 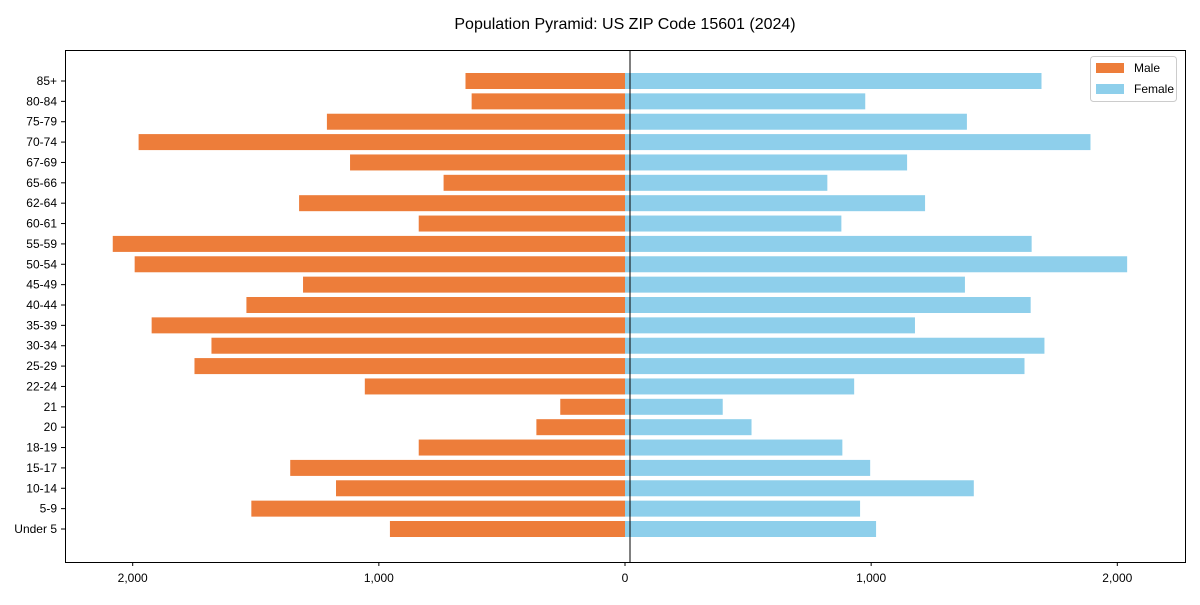 I want to click on y-tick-label: 5-9, so click(x=49, y=509).